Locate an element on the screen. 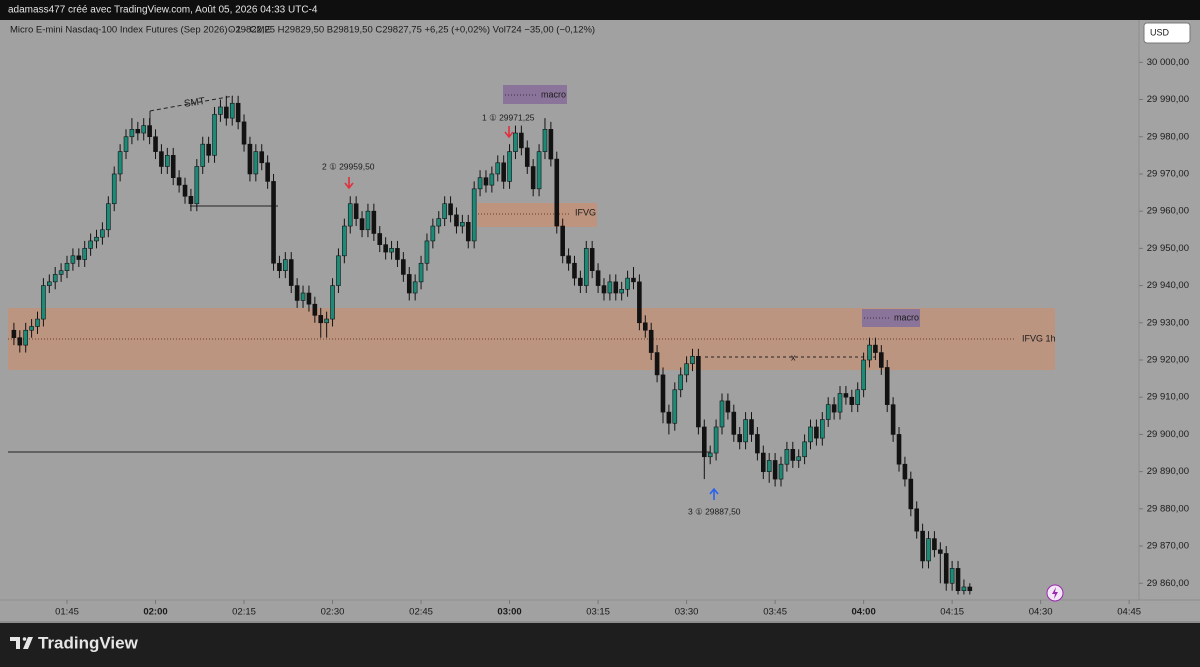 The width and height of the screenshot is (1200, 667). x-tick-label: 03:30 is located at coordinates (687, 612).